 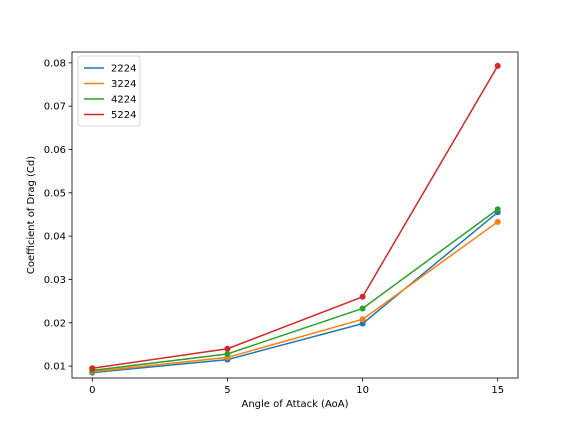 What do you see at coordinates (55, 323) in the screenshot?
I see `y-tick-label: 0.02` at bounding box center [55, 323].